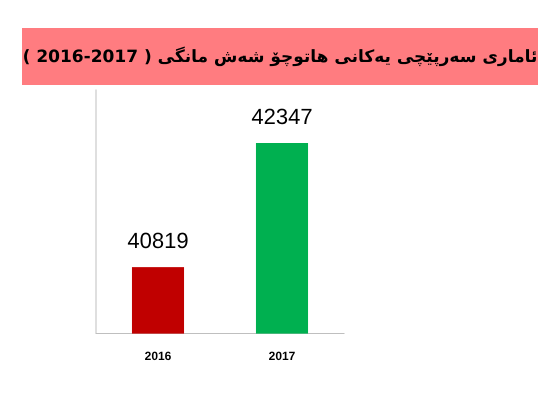 Image resolution: width=560 pixels, height=420 pixels. I want to click on chart-title: ئاماری سەرپێچی یەکانی هاتوچۆ شەش مانگی ( 2017-2016 ), so click(280, 56).